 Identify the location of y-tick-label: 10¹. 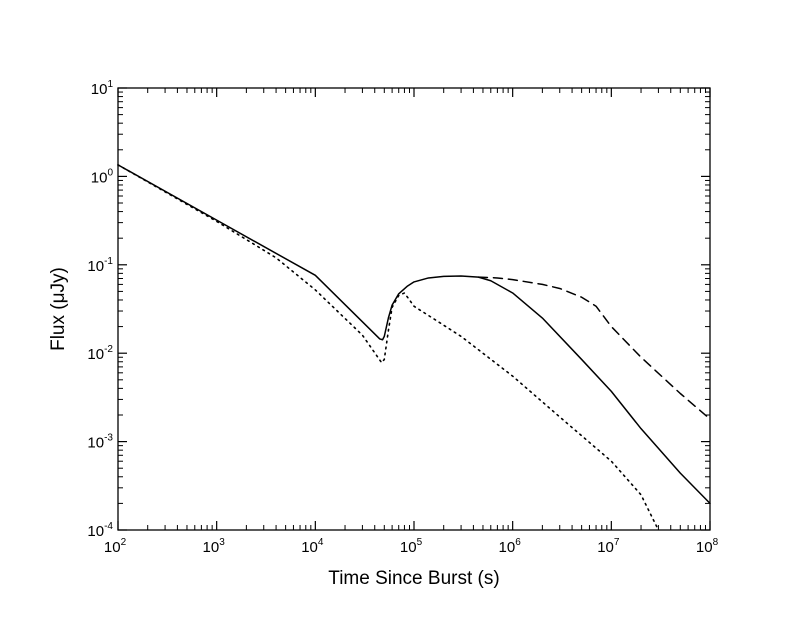
(102, 88).